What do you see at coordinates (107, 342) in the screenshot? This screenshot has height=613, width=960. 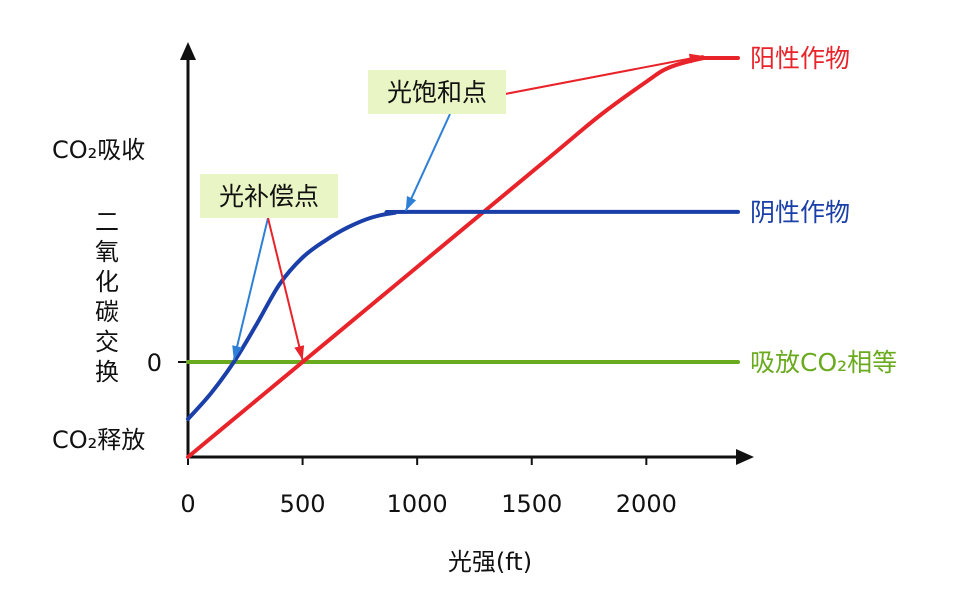 I see `y-axis-label-char: 交` at bounding box center [107, 342].